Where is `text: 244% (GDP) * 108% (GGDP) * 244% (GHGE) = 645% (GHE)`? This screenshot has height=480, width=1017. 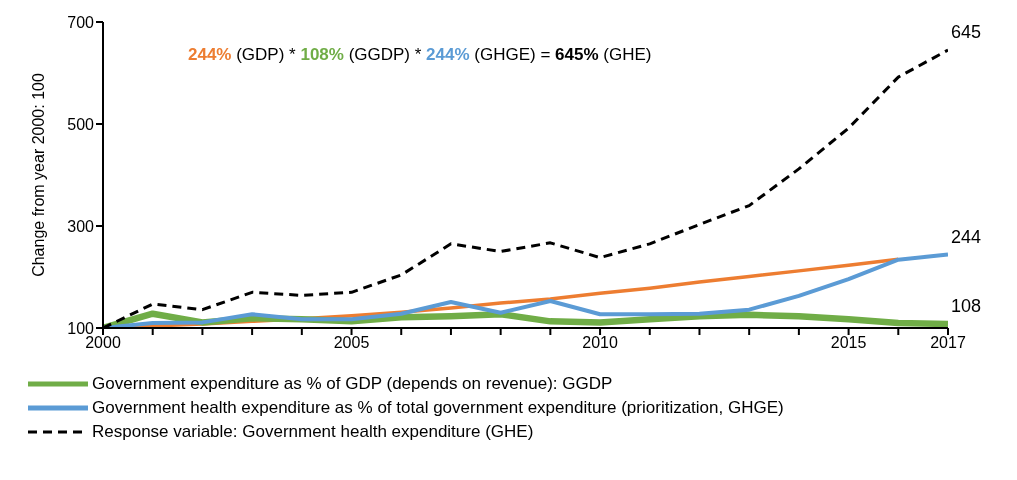 text: 244% (GDP) * 108% (GGDP) * 244% (GHGE) = 645% (GHE) is located at coordinates (420, 54).